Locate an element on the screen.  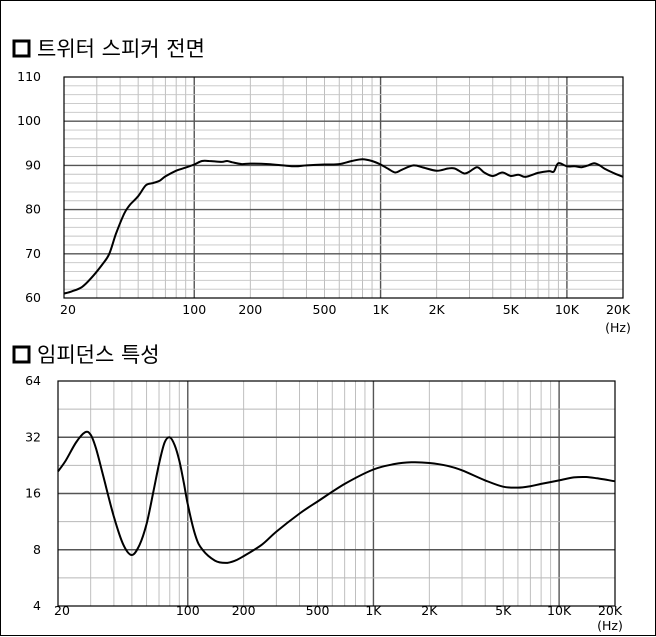
y-tick-label: 90 is located at coordinates (33, 164).